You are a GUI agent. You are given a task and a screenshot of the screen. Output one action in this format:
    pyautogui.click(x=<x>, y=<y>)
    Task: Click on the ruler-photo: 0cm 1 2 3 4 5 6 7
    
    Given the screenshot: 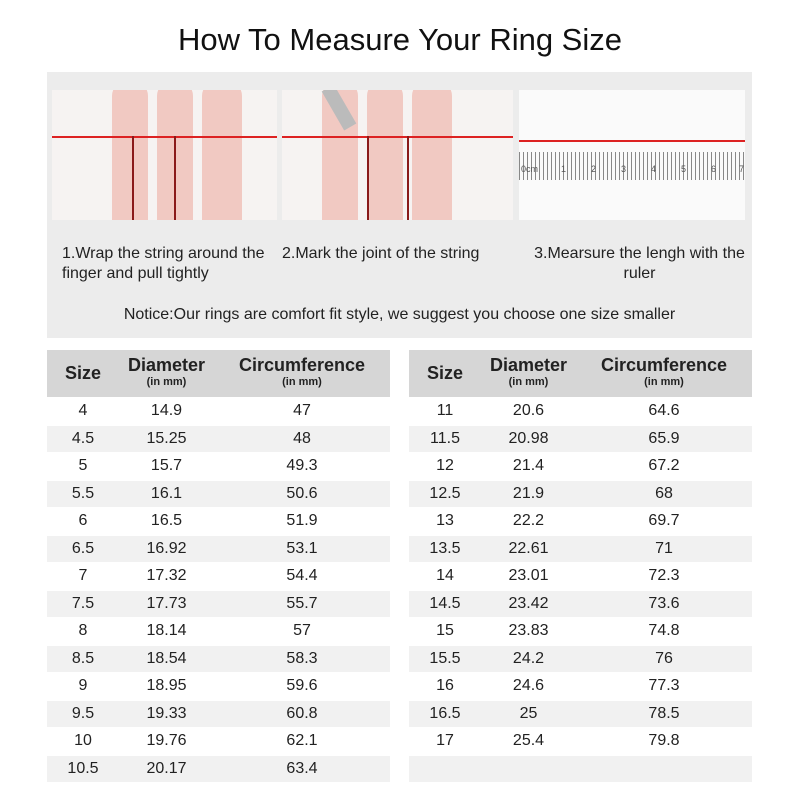 What is the action you would take?
    pyautogui.click(x=632, y=155)
    